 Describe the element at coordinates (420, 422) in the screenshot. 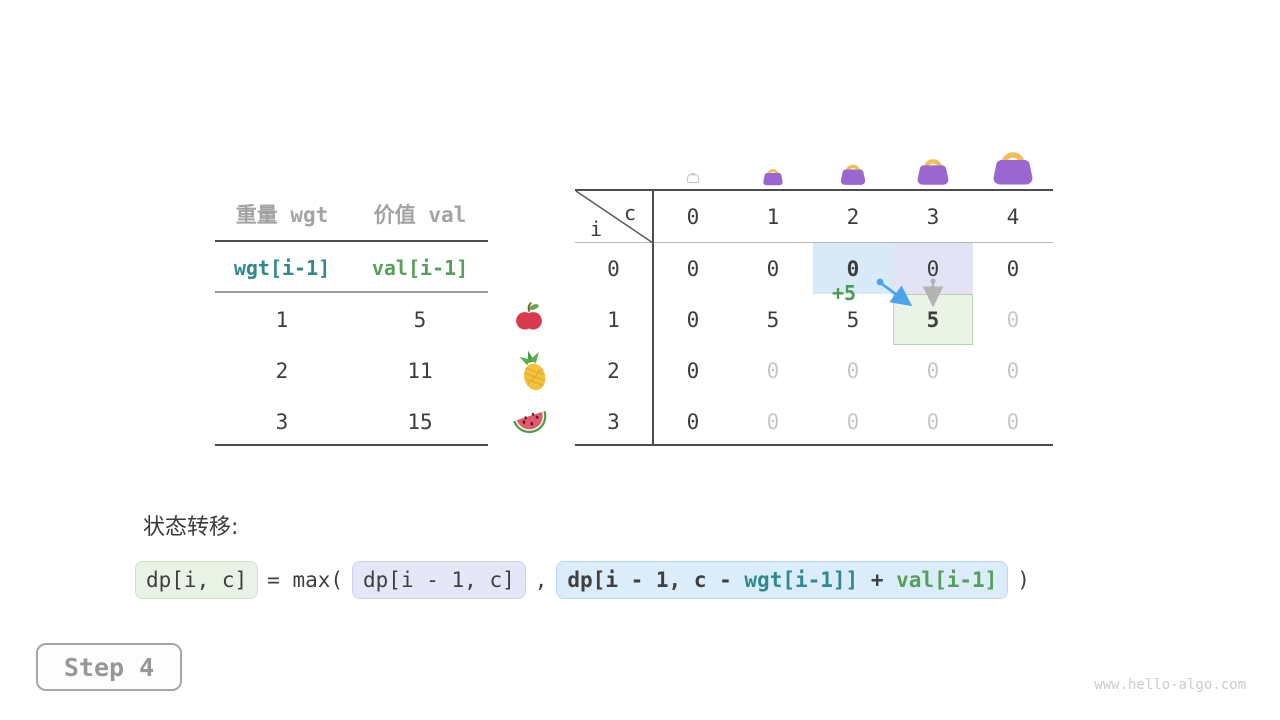

I see `item-3-value: 15` at that location.